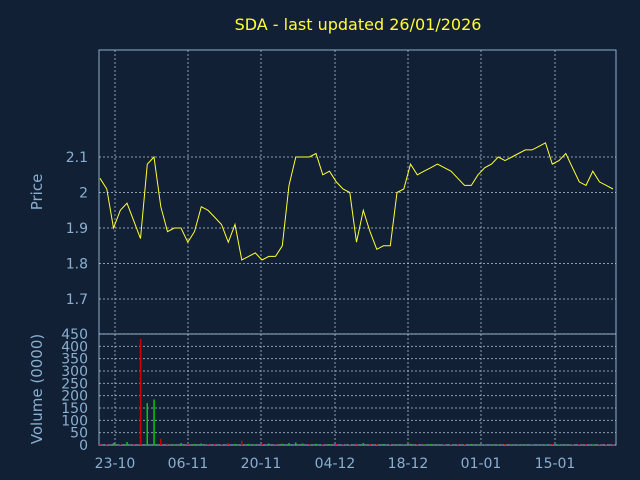 The width and height of the screenshot is (640, 480). I want to click on price-ytick-label: 1.8, so click(77, 265).